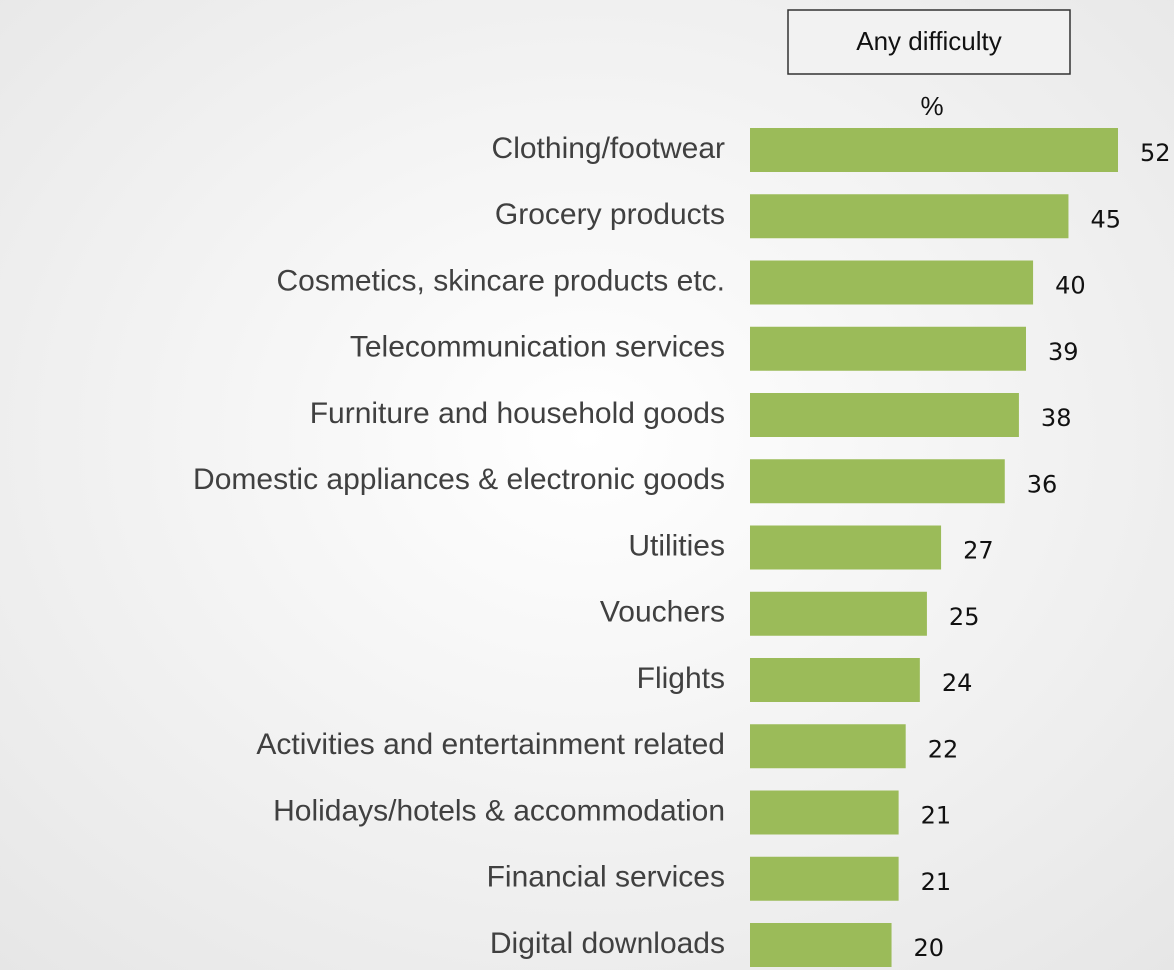  What do you see at coordinates (929, 948) in the screenshot?
I see `value-label: 20` at bounding box center [929, 948].